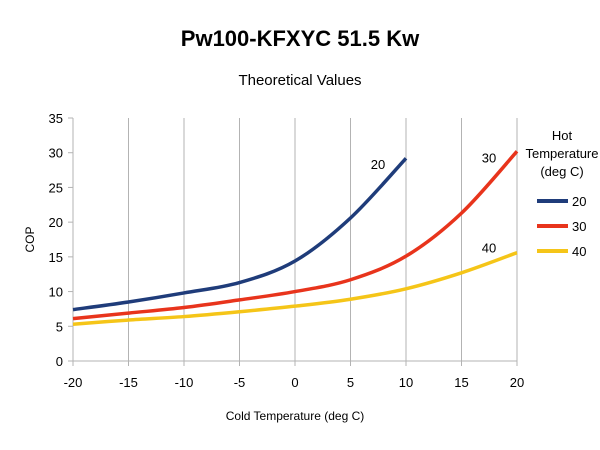 The width and height of the screenshot is (600, 450). Describe the element at coordinates (30, 239) in the screenshot. I see `y-axis-label: COP` at that location.